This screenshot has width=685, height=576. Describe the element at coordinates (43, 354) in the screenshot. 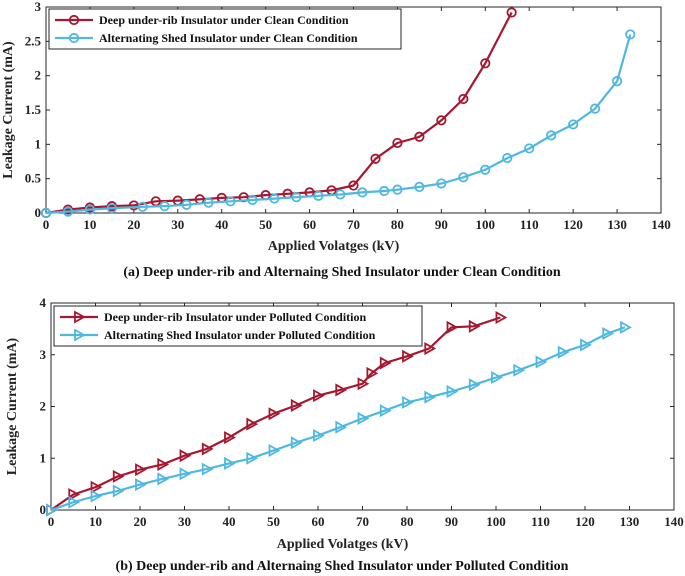

I see `chart-b-ytick-label: 3` at that location.